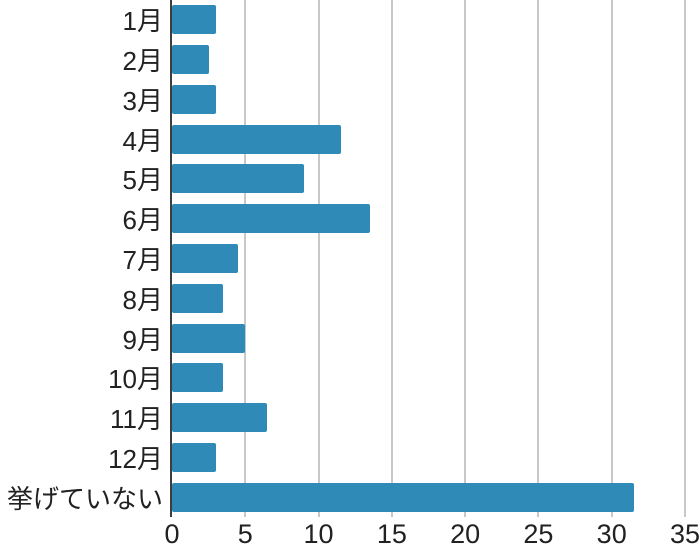  I want to click on category-label: 3月, so click(142, 100).